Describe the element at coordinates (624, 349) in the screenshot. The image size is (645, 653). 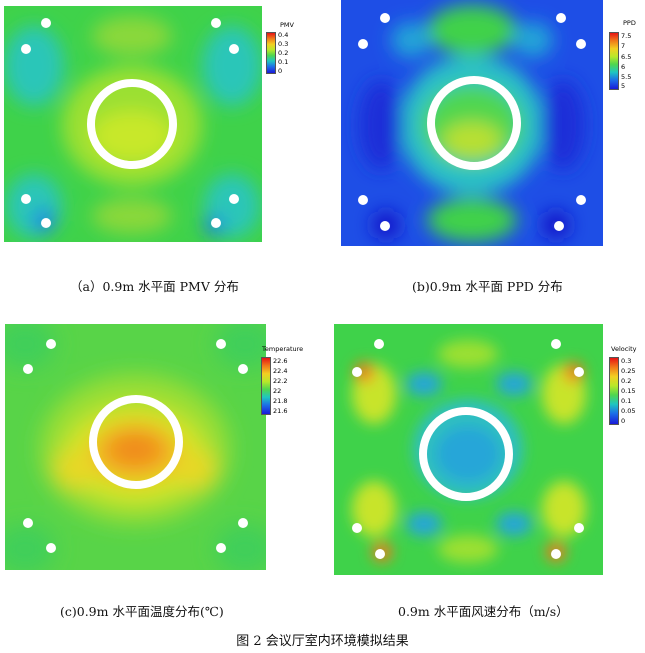
I see `velocity-legend-title: Velocity` at that location.